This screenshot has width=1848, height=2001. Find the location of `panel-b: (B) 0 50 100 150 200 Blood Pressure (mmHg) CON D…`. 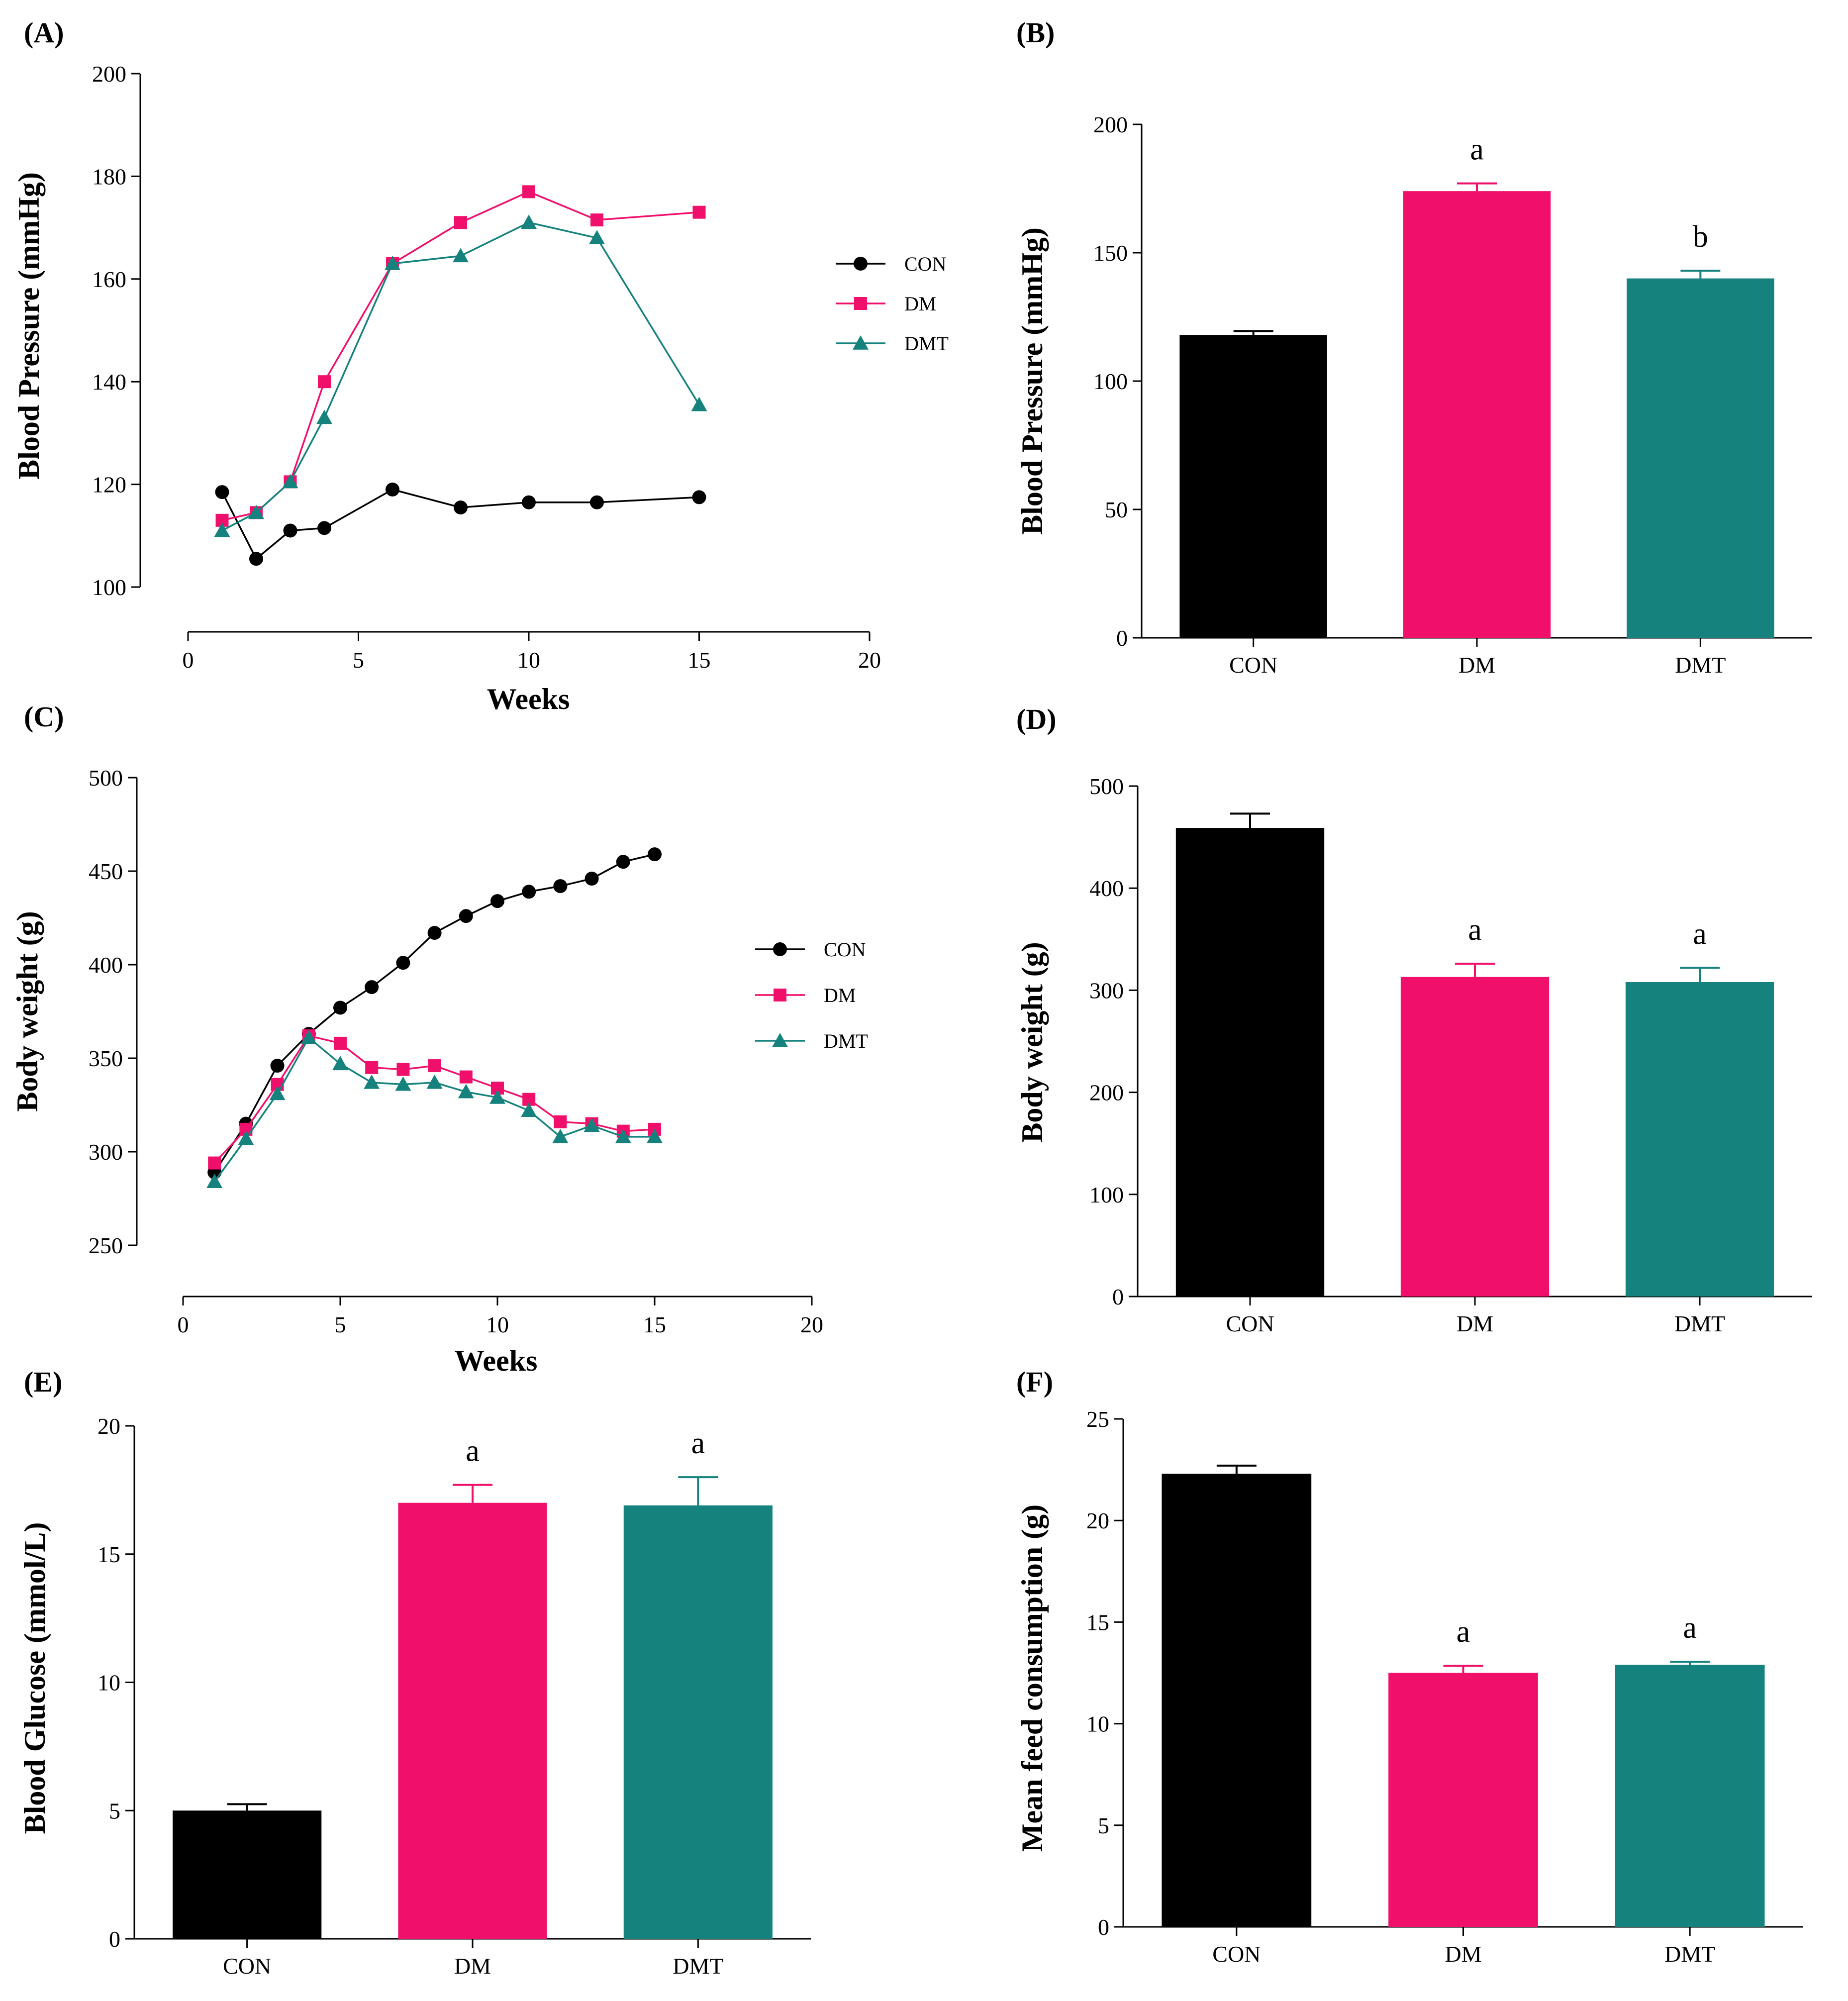

panel-b: (B) 0 50 100 150 200 Blood Pressure (mmHg) CON D… is located at coordinates (1414, 347).